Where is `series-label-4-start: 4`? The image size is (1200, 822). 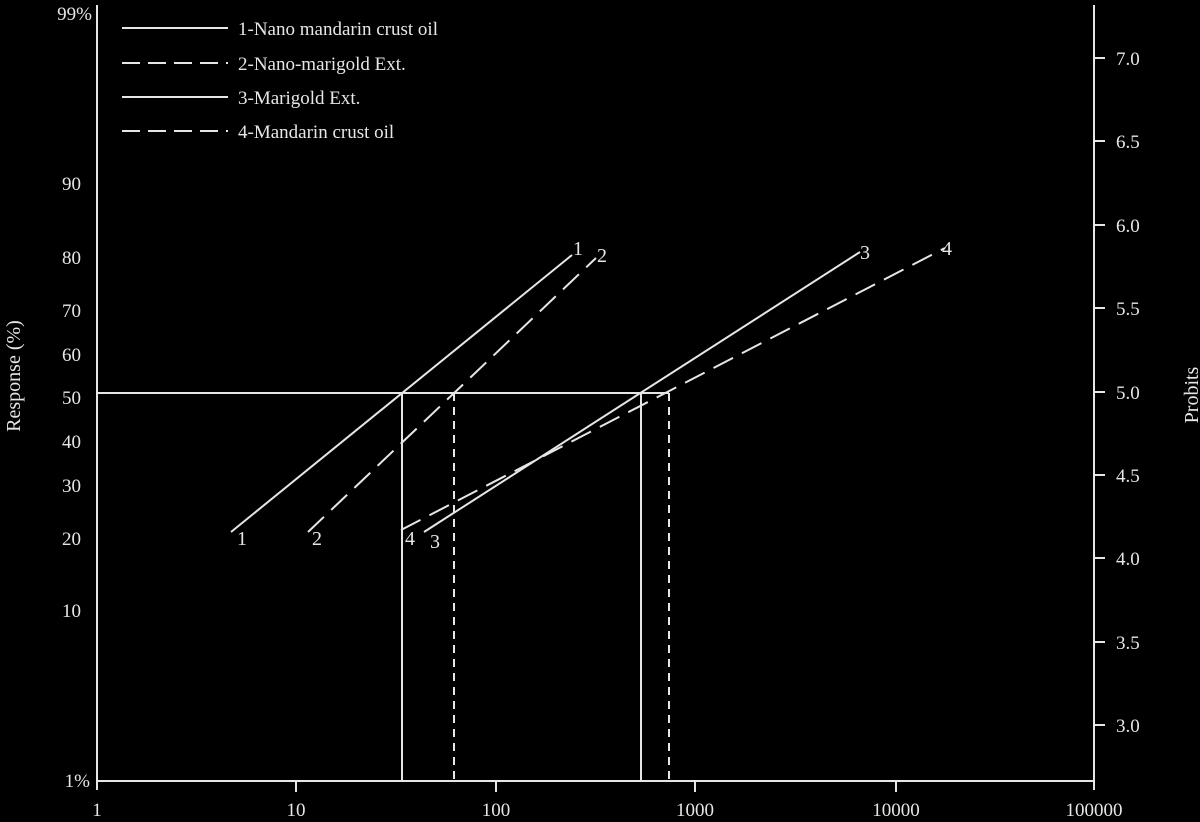 series-label-4-start: 4 is located at coordinates (410, 539).